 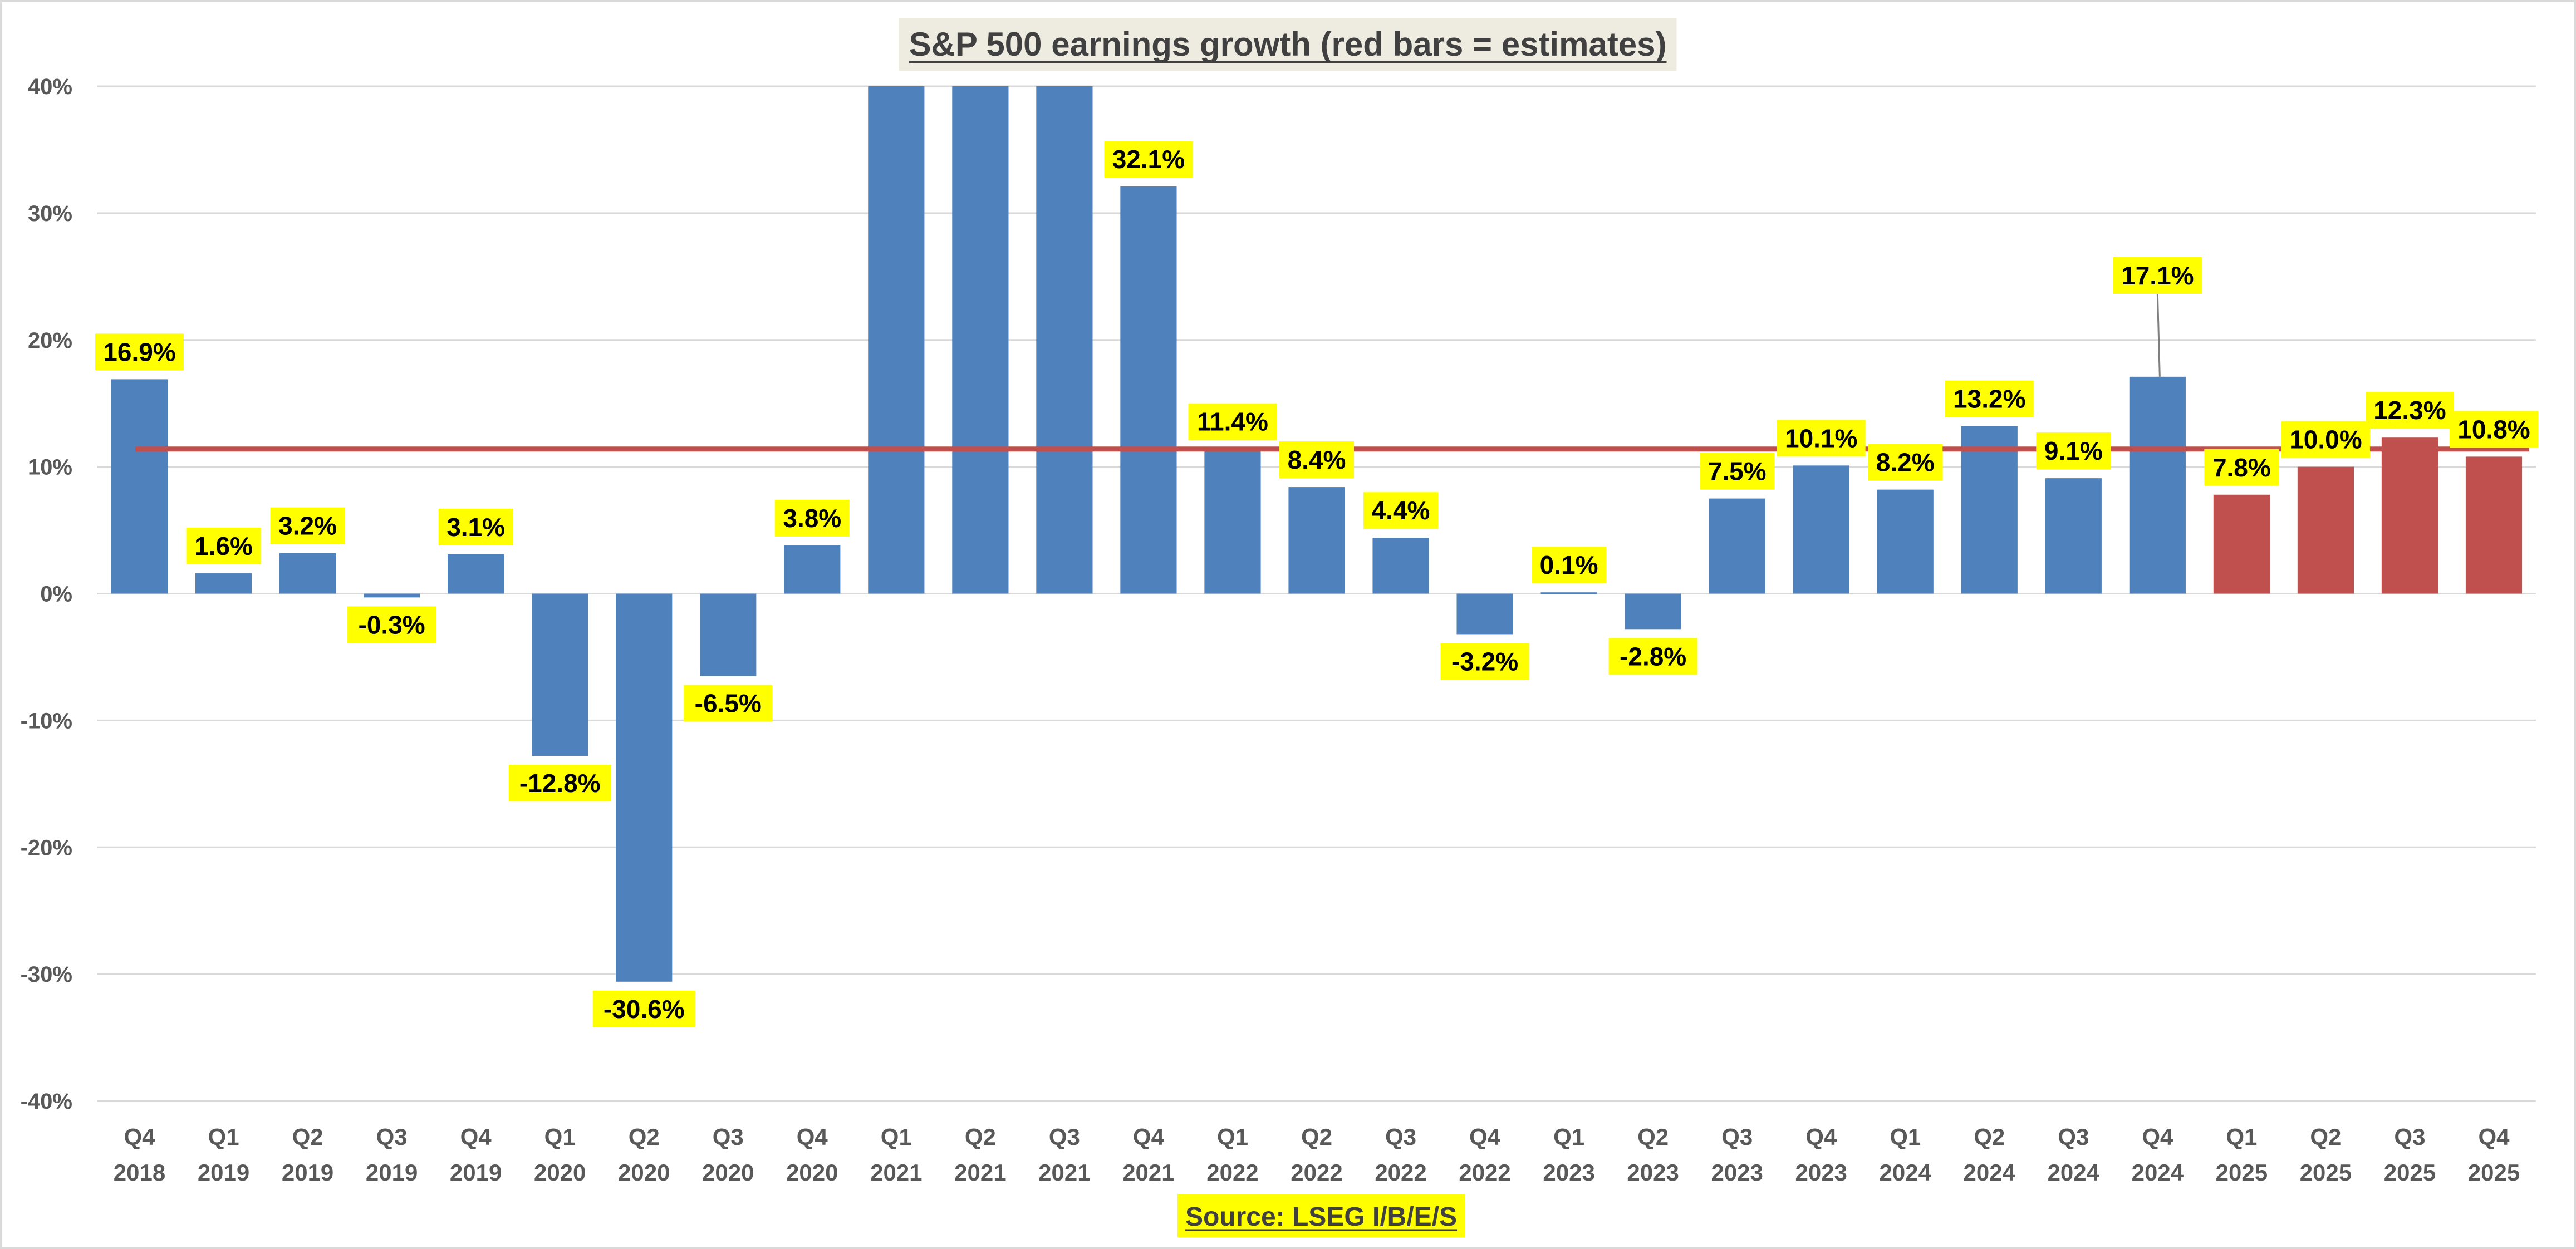 I want to click on data-label: 16.9%, so click(x=139, y=351).